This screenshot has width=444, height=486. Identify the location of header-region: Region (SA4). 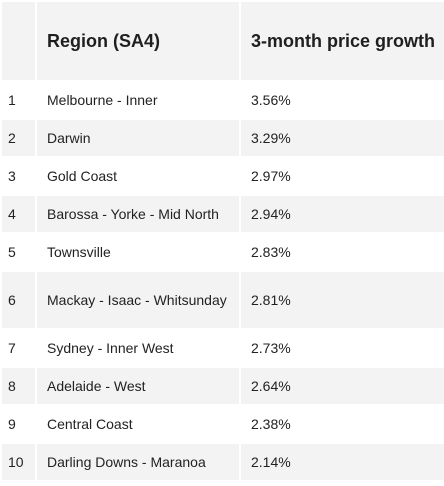
(138, 41).